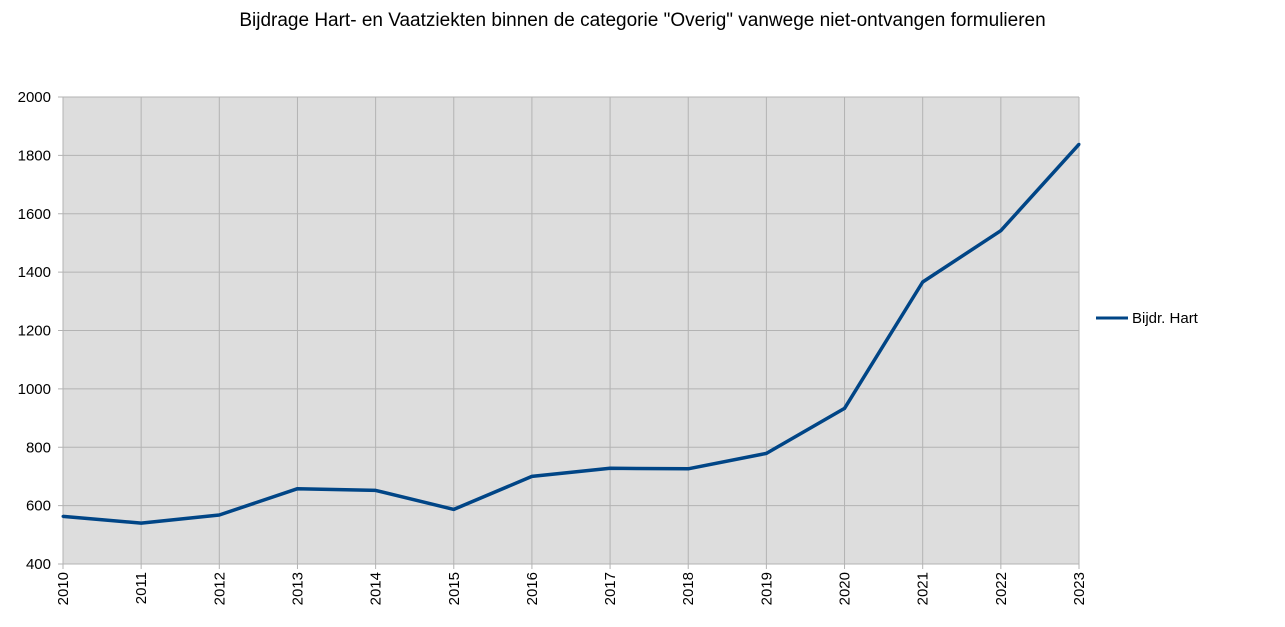 This screenshot has height=627, width=1285. I want to click on x-tick-label: 2010, so click(63, 588).